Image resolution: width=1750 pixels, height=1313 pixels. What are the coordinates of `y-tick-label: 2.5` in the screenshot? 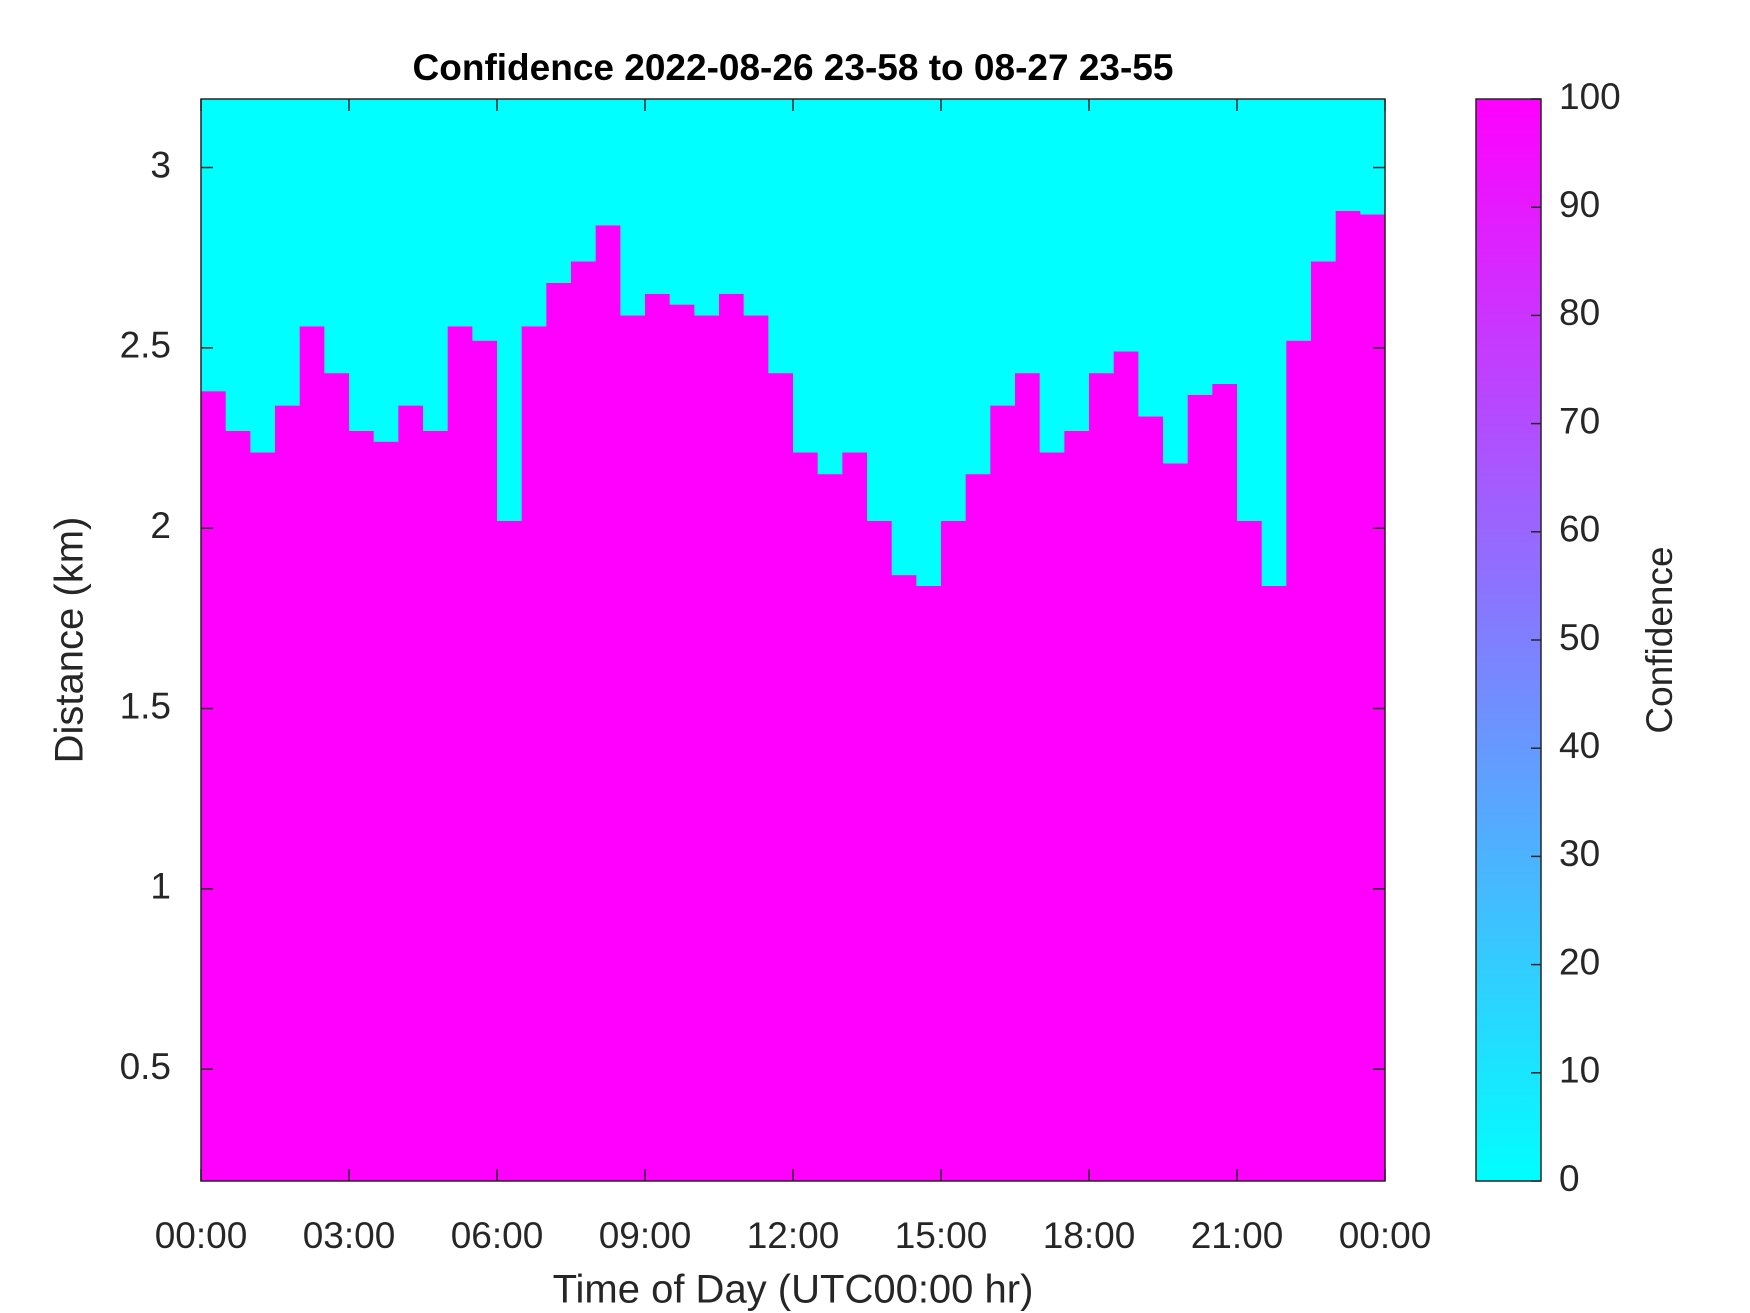 It's located at (145, 345).